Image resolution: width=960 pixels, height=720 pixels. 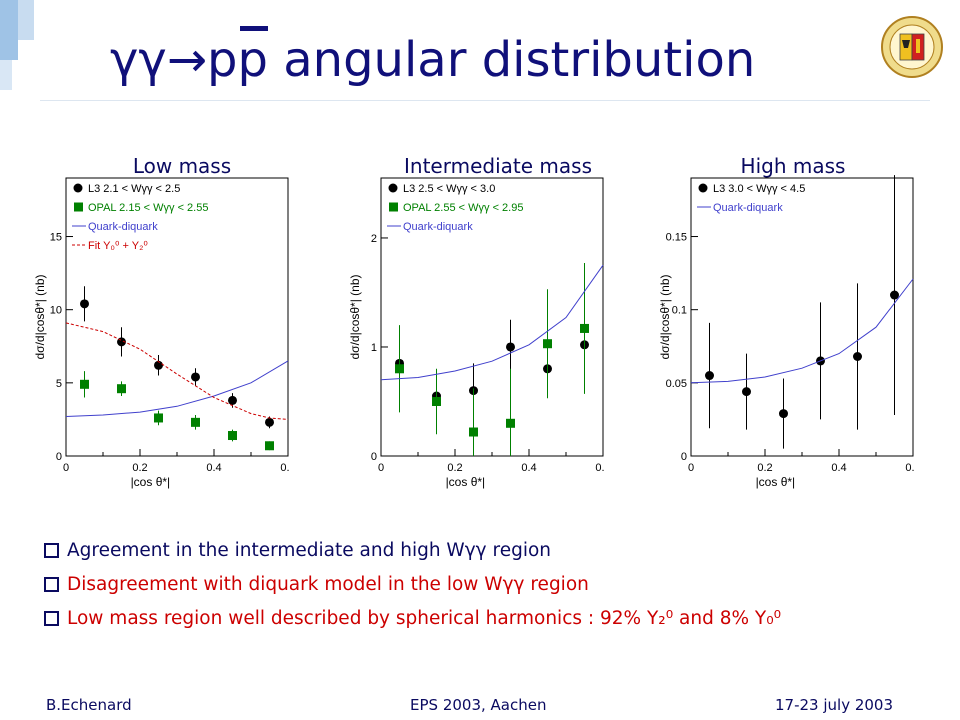 I want to click on legend-label: OPAL 2.55 < Wγγ < 2.95, so click(x=463, y=208).